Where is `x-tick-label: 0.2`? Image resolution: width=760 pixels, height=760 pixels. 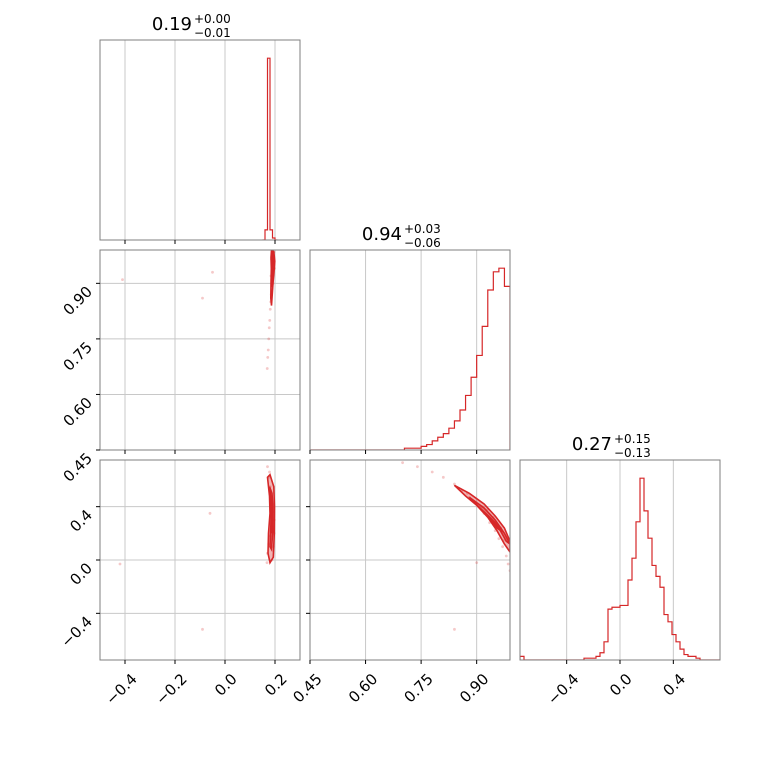
x-tick-label: 0.2 is located at coordinates (276, 685).